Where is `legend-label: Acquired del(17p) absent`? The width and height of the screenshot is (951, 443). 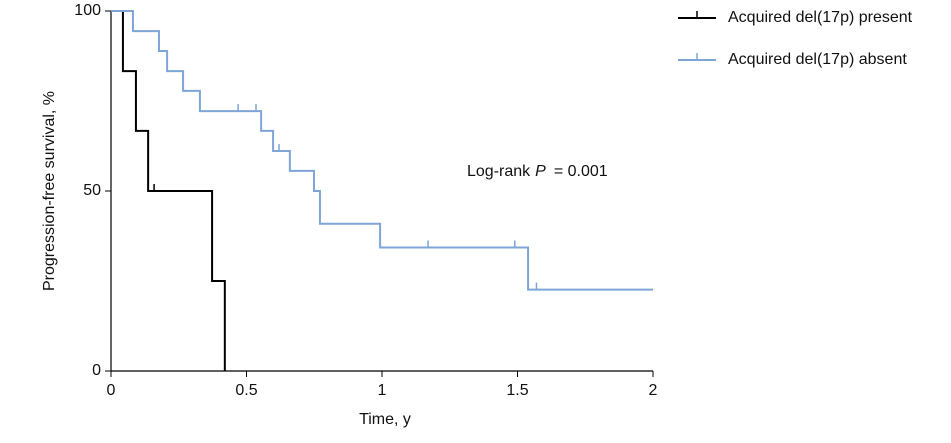
legend-label: Acquired del(17p) absent is located at coordinates (817, 59).